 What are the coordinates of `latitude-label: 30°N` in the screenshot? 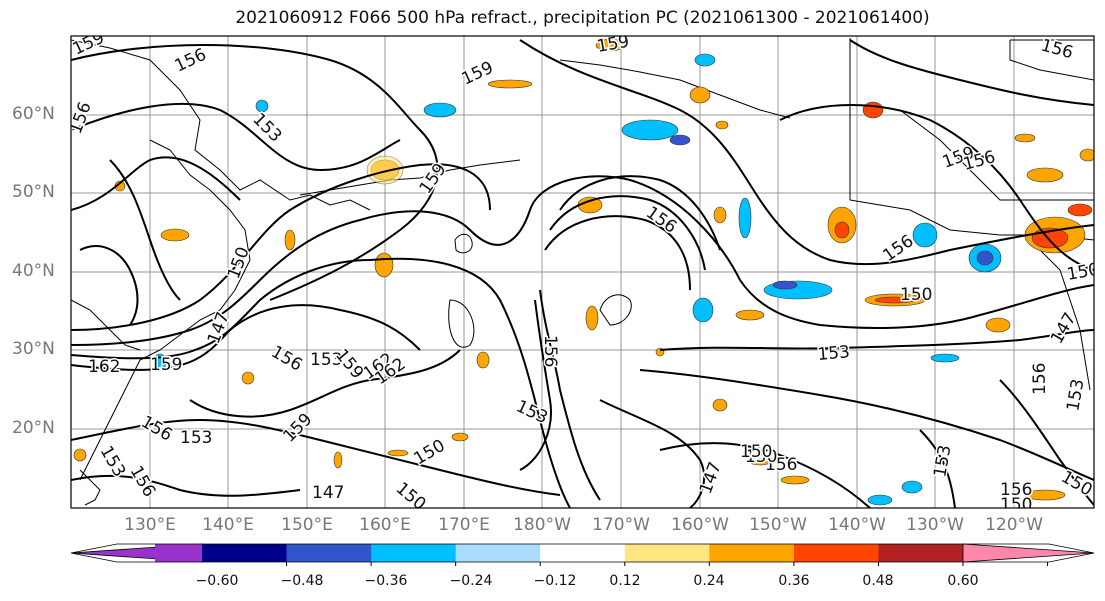 It's located at (33, 349).